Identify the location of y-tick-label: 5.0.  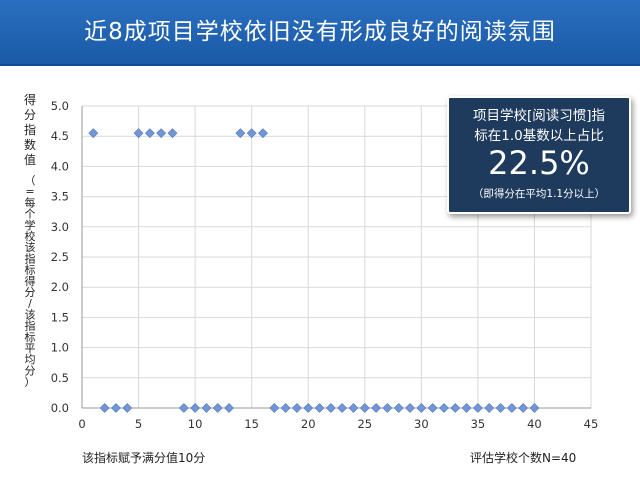
(60, 106).